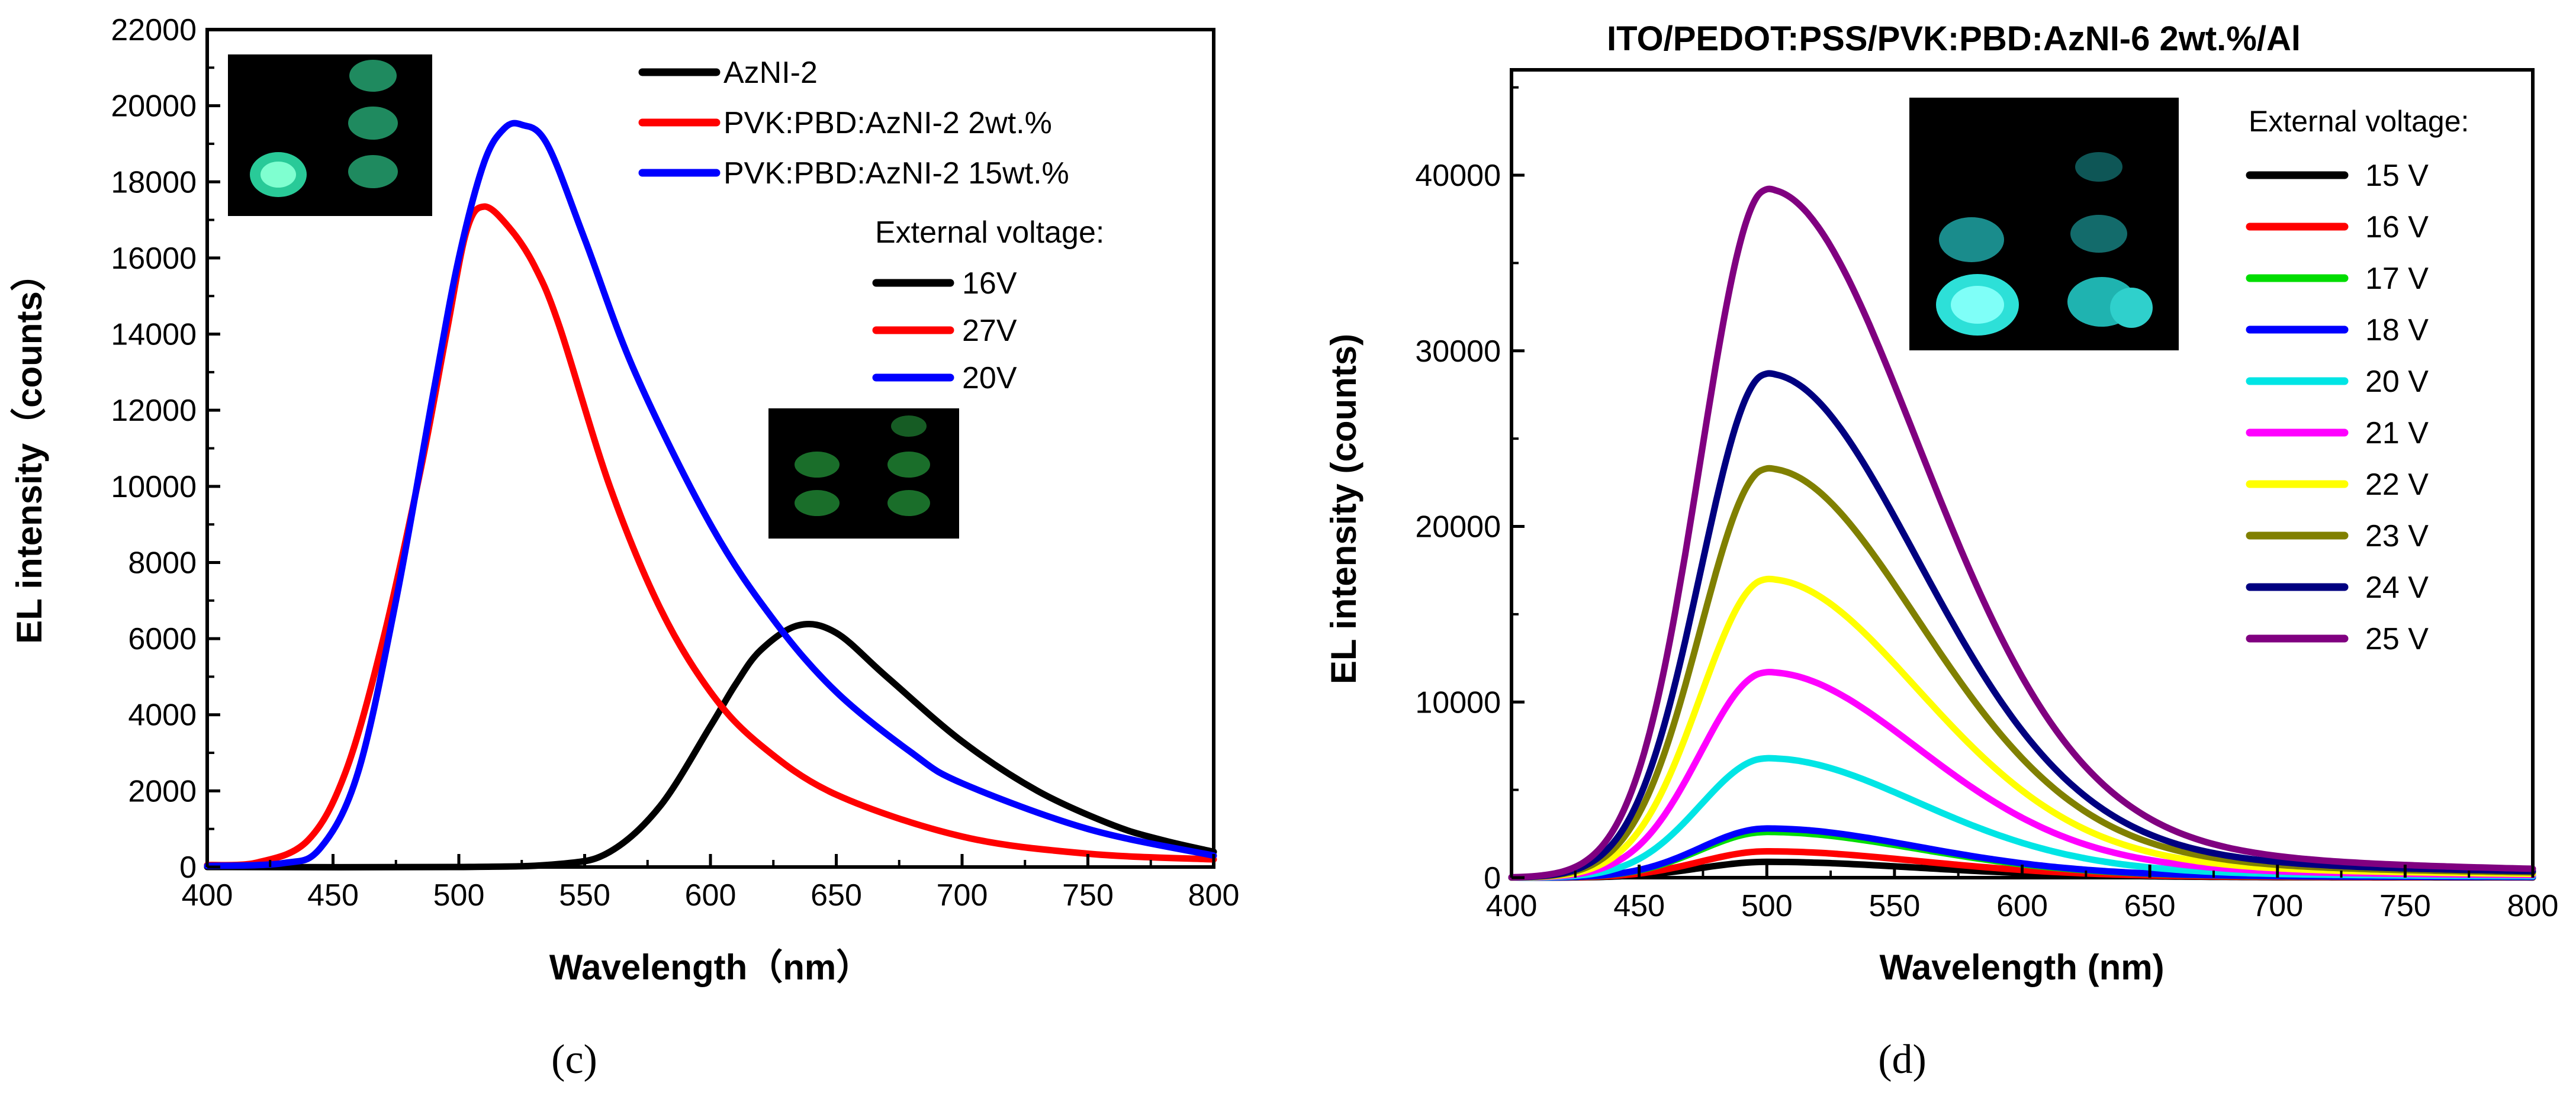 The width and height of the screenshot is (2576, 1099). What do you see at coordinates (990, 378) in the screenshot?
I see `panel-c-voltage-label: 20V` at bounding box center [990, 378].